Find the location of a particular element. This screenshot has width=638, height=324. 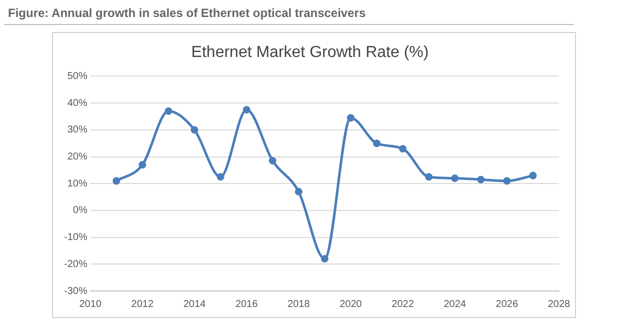

chart-subtitle: Ethernet Market Growth Rate (%) is located at coordinates (310, 53).